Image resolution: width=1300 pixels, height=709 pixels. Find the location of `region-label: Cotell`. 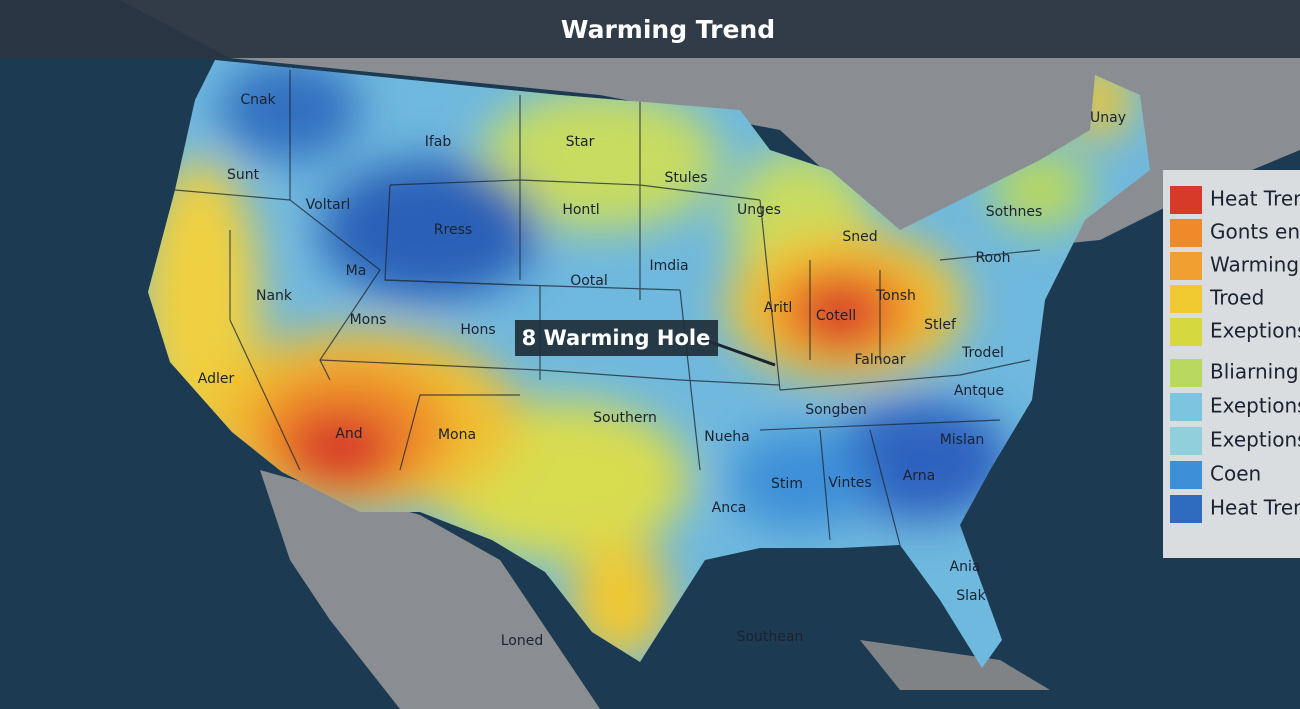

region-label: Cotell is located at coordinates (836, 316).